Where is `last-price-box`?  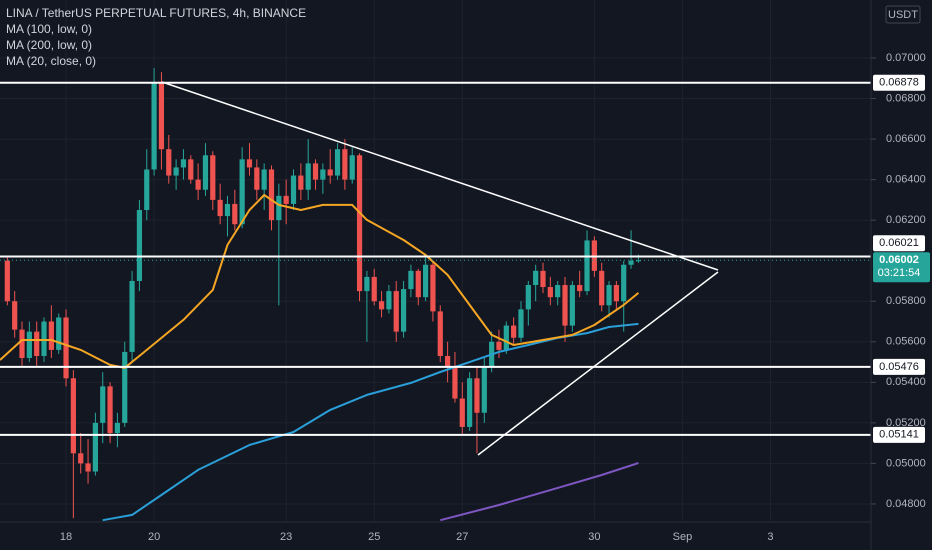
last-price-box is located at coordinates (901, 267).